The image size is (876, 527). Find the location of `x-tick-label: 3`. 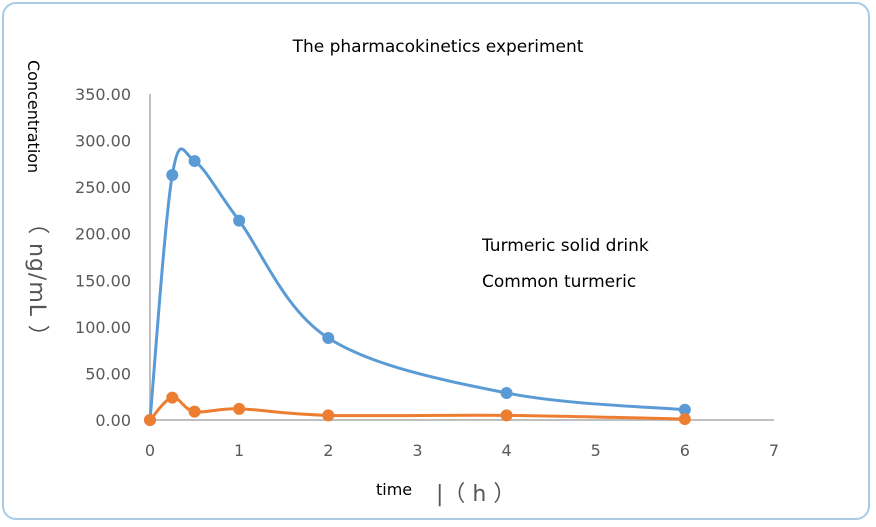

x-tick-label: 3 is located at coordinates (417, 450).